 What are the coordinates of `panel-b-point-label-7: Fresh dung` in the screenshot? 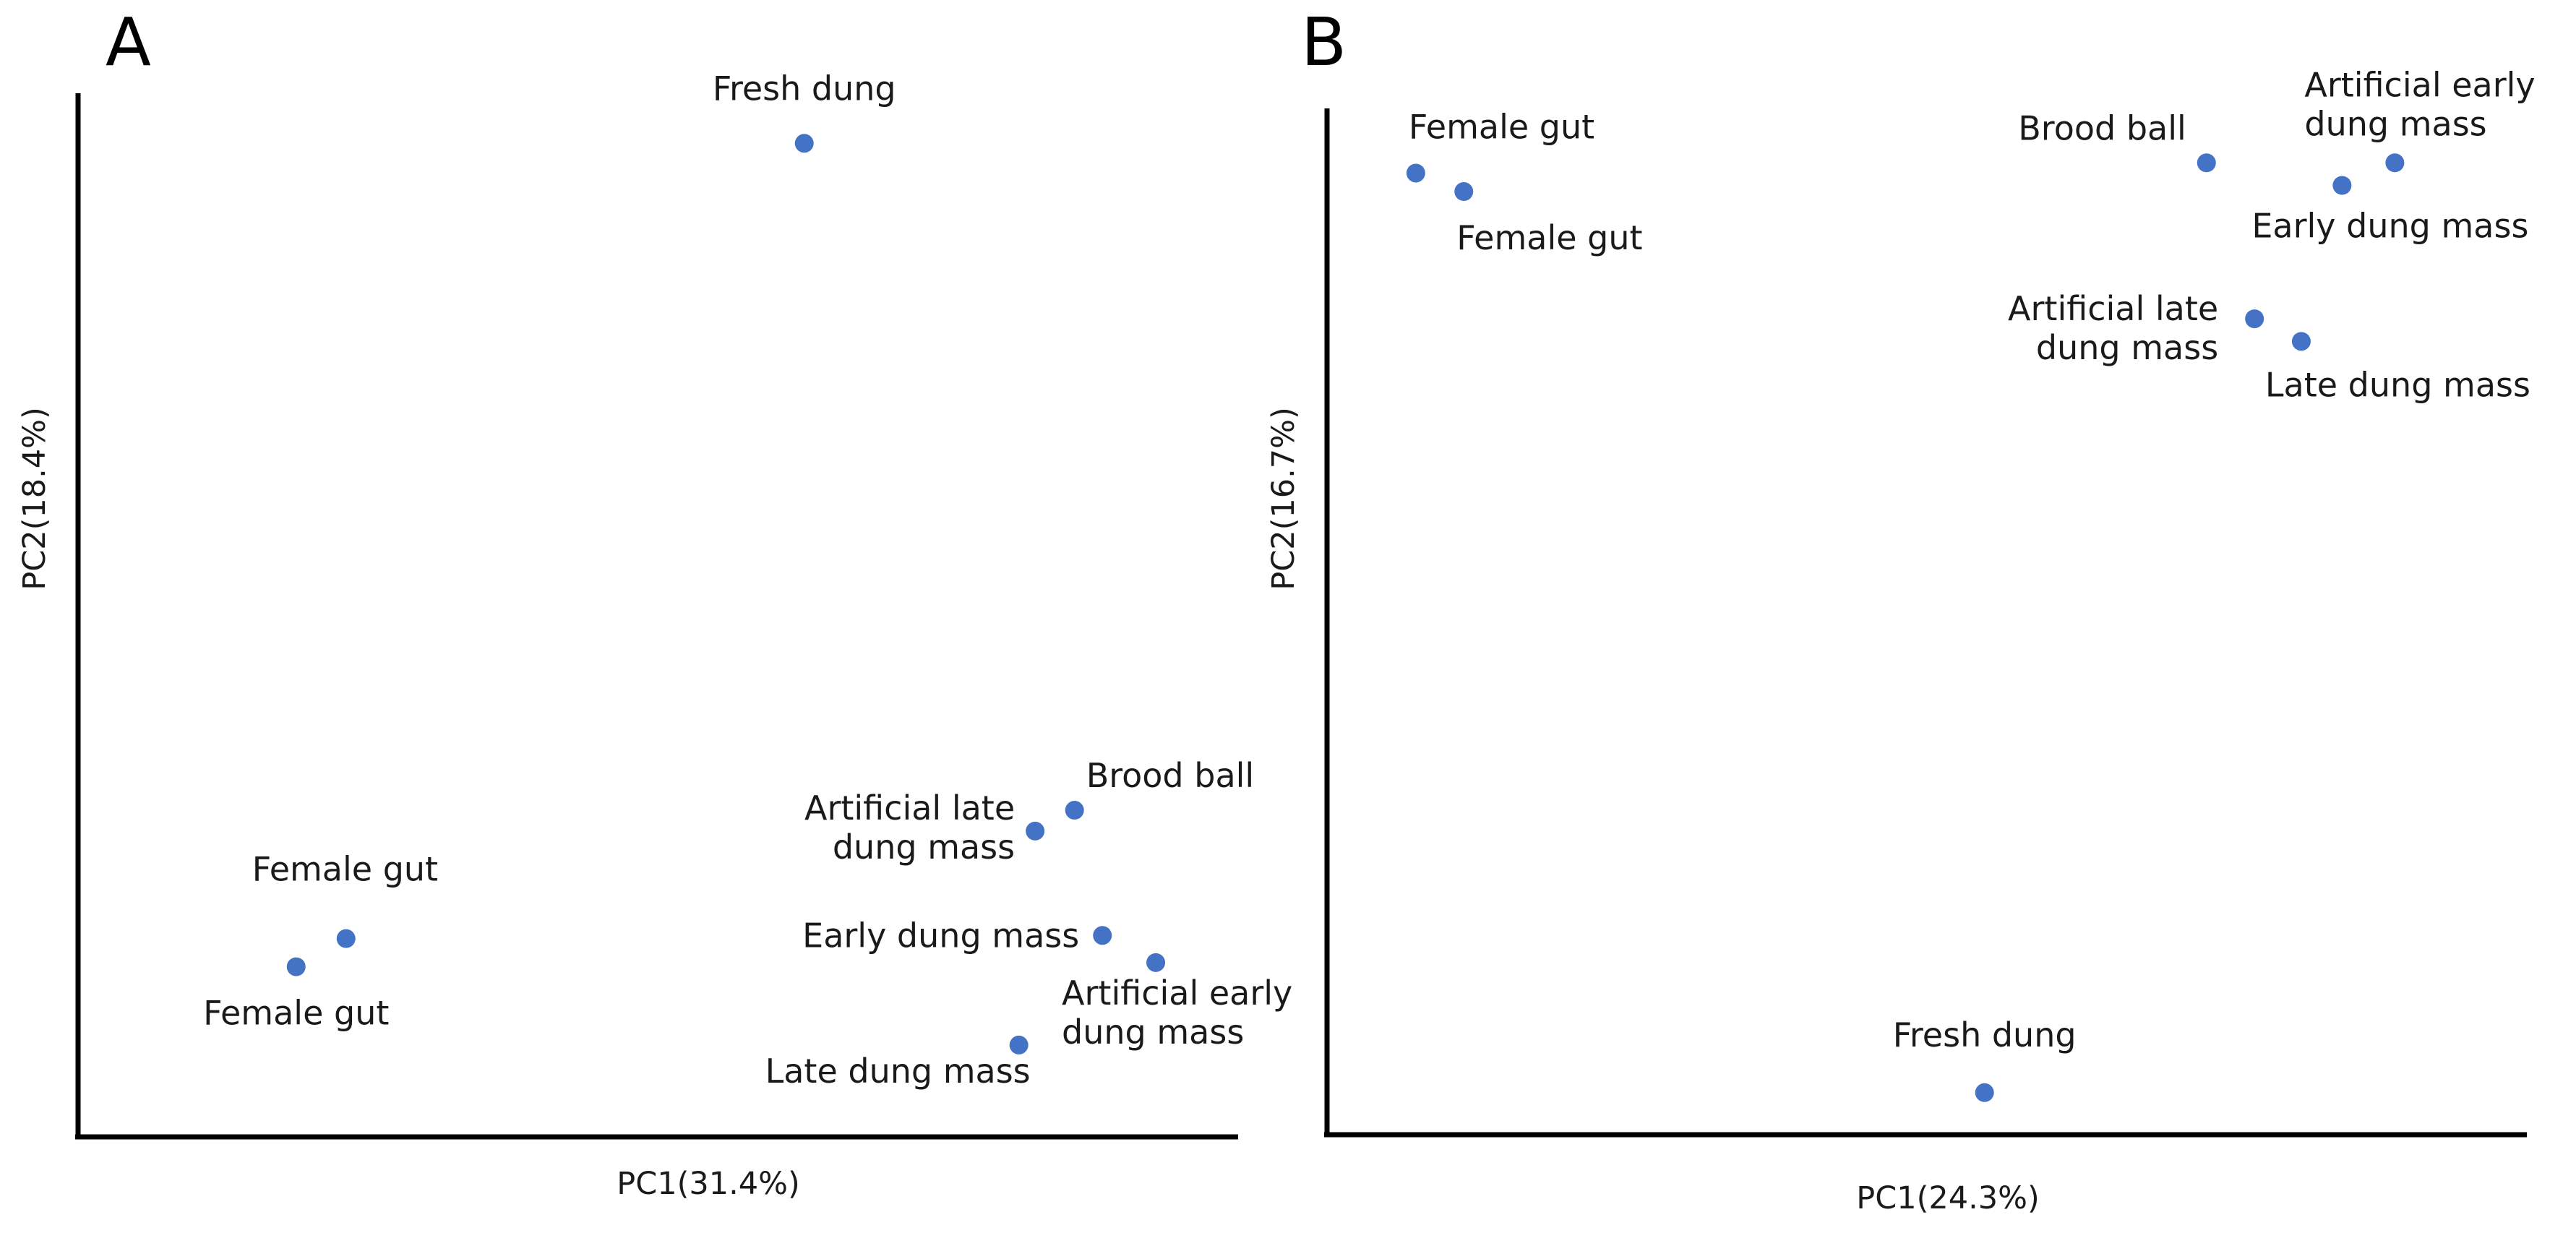 It's located at (1985, 1034).